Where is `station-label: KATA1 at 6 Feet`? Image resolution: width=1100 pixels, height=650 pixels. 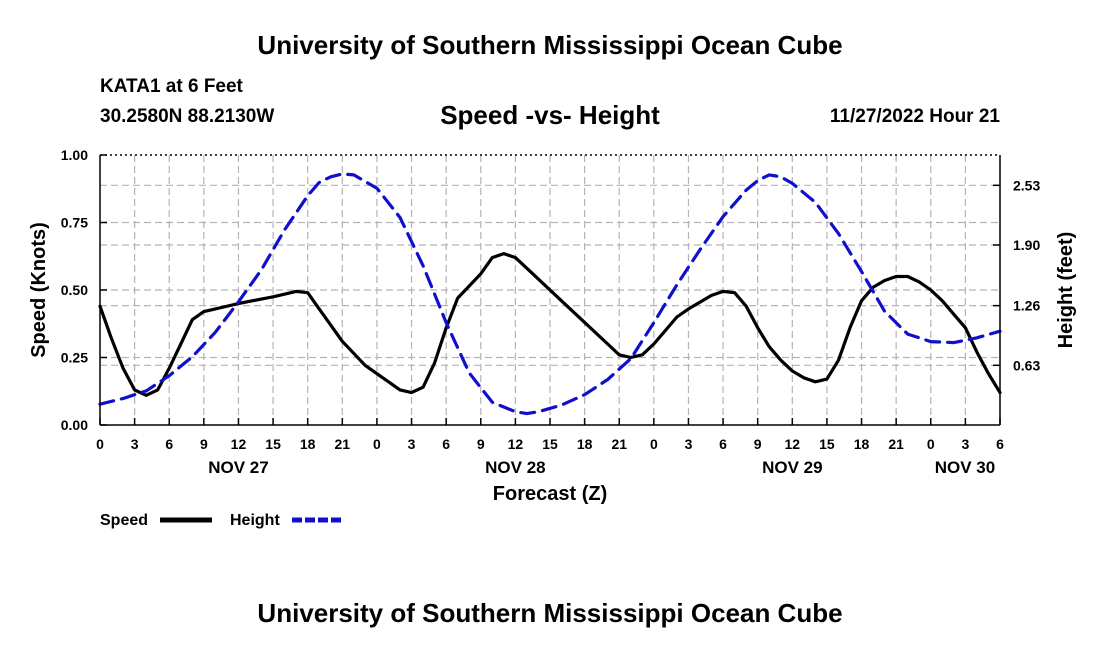 station-label: KATA1 at 6 Feet is located at coordinates (171, 86).